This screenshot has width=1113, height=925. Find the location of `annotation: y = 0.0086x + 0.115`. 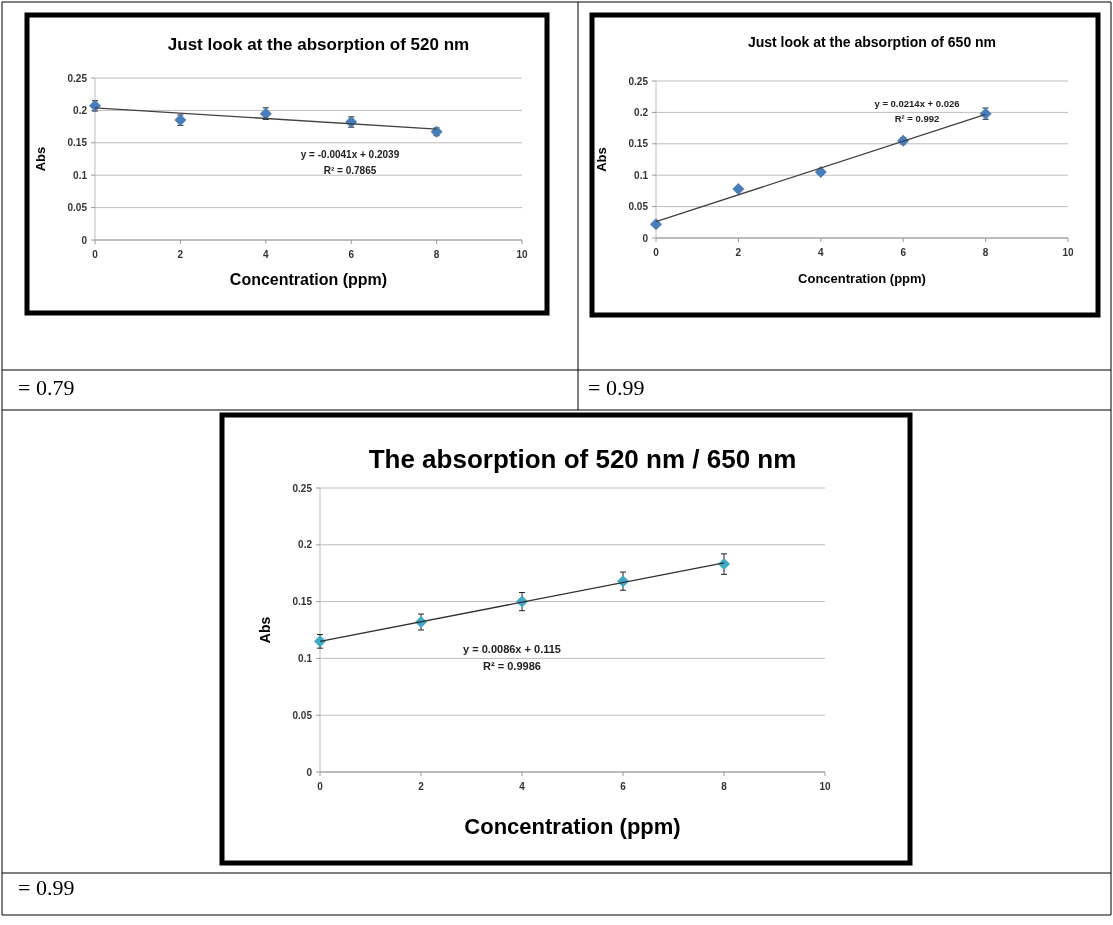

annotation: y = 0.0086x + 0.115 is located at coordinates (512, 649).